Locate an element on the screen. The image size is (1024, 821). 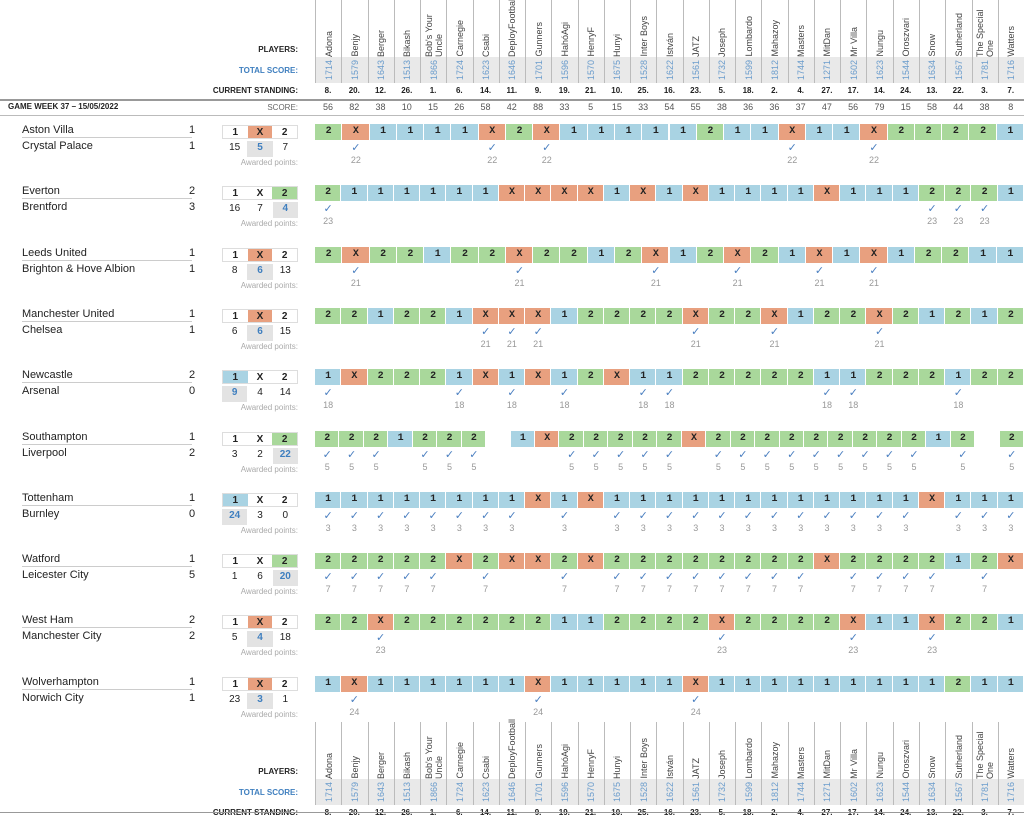
outcome-1: 1 is located at coordinates (235, 377).